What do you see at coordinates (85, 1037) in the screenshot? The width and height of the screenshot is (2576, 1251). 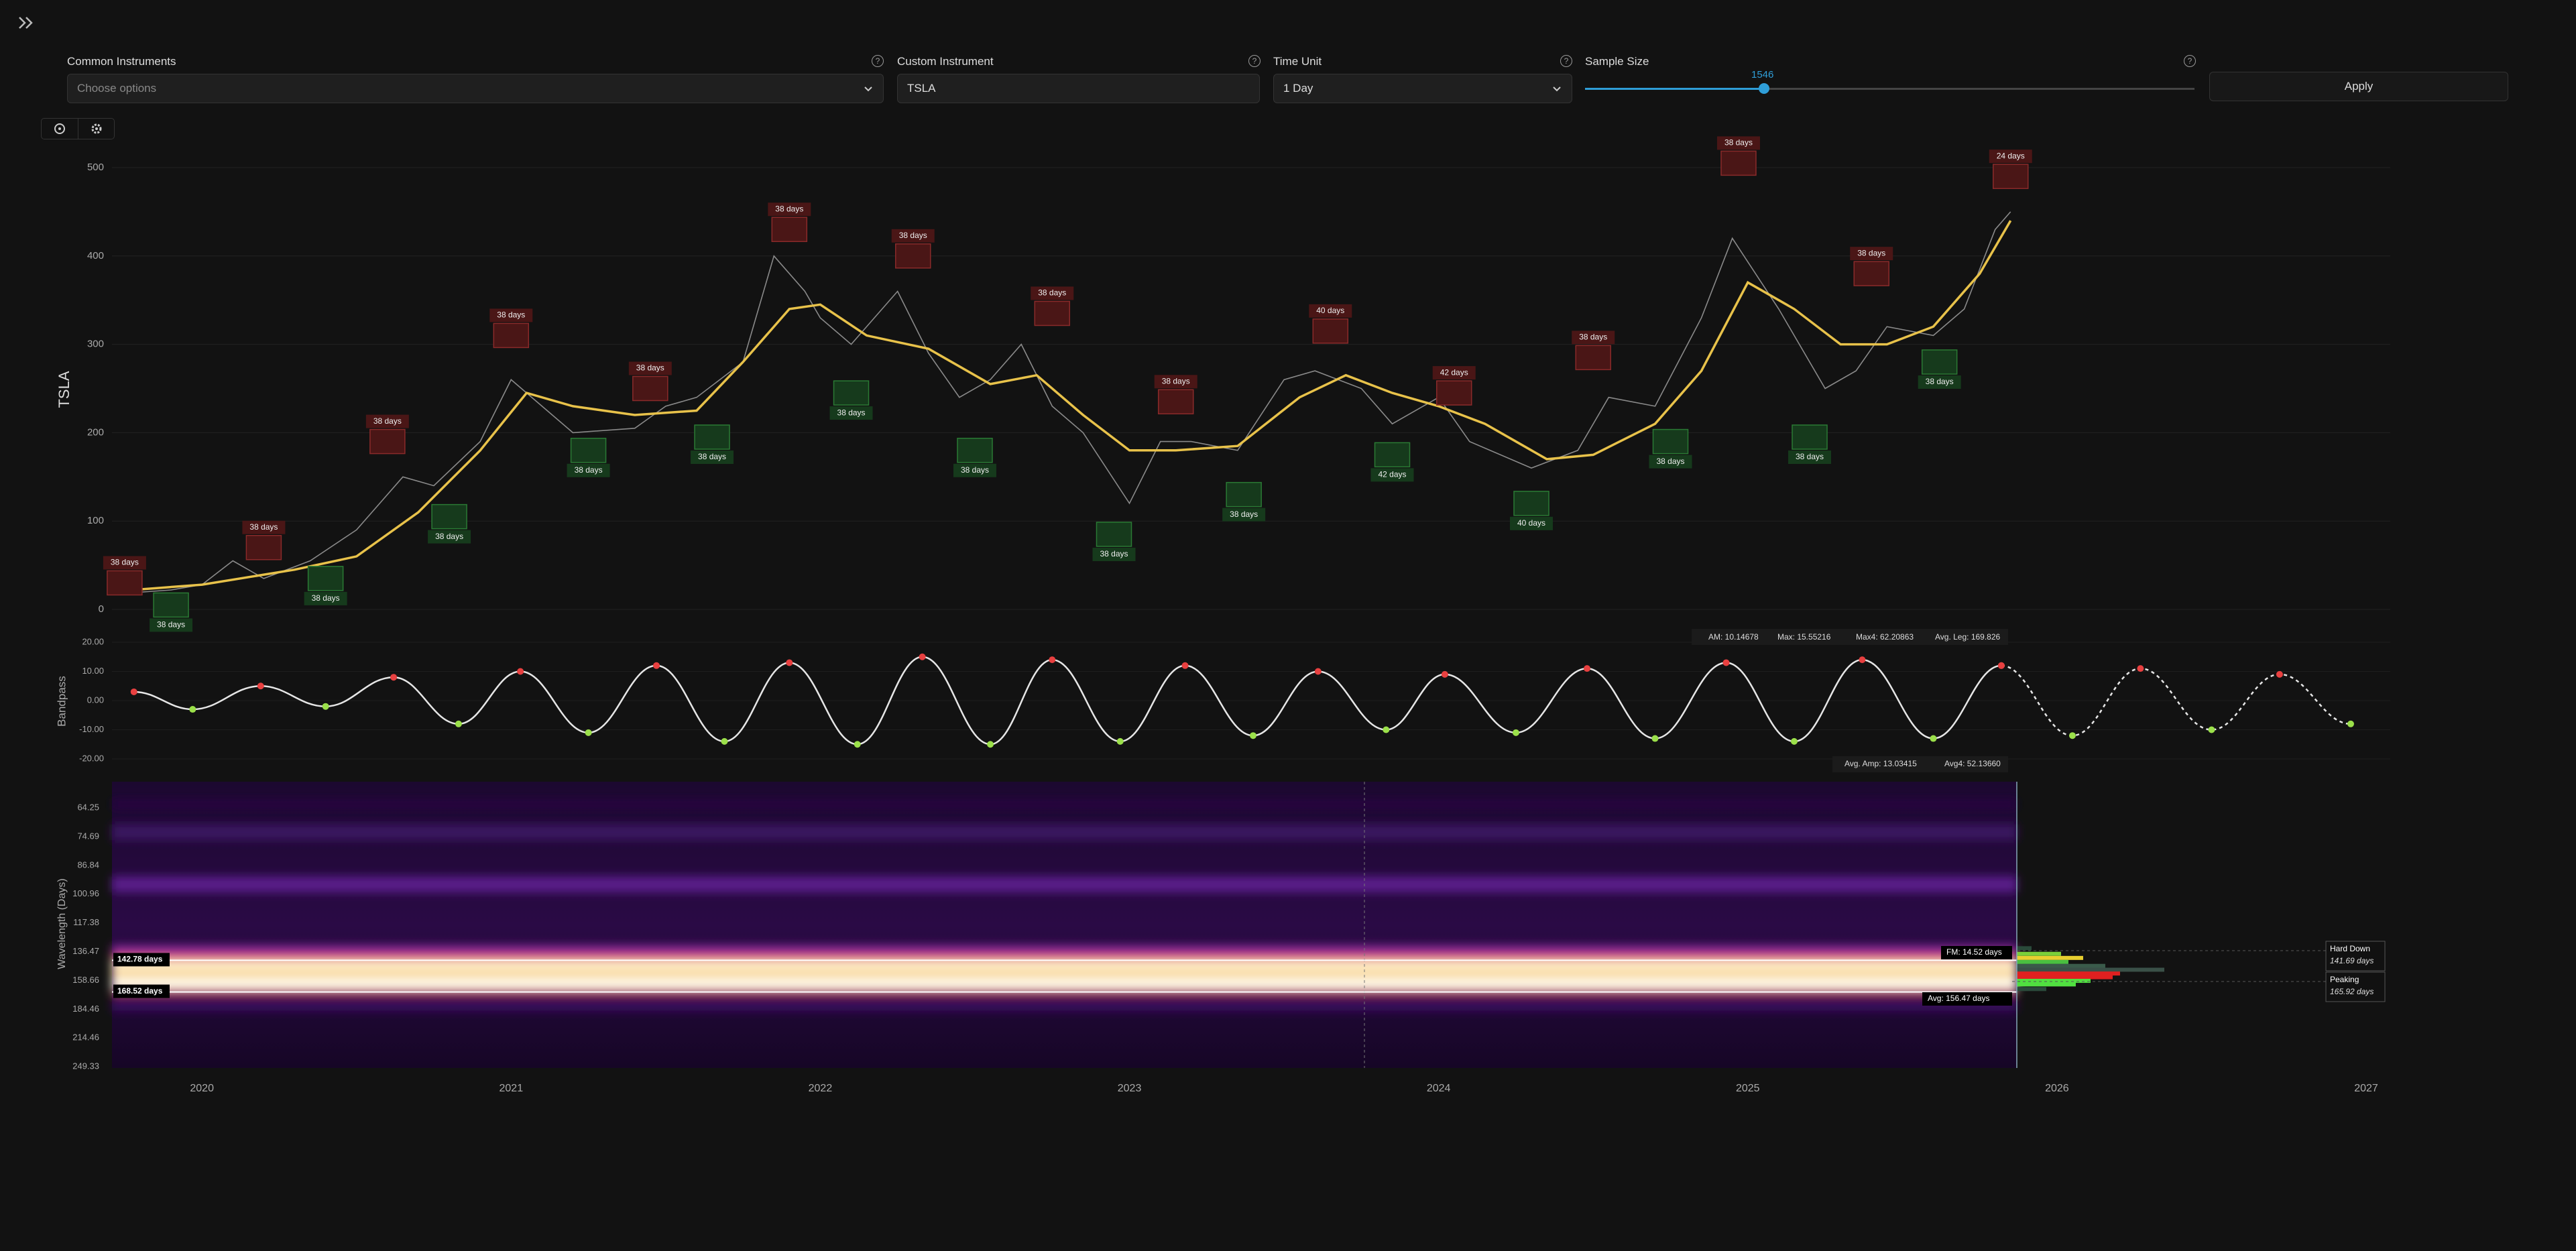 I see `y-tick-label: 214.46` at bounding box center [85, 1037].